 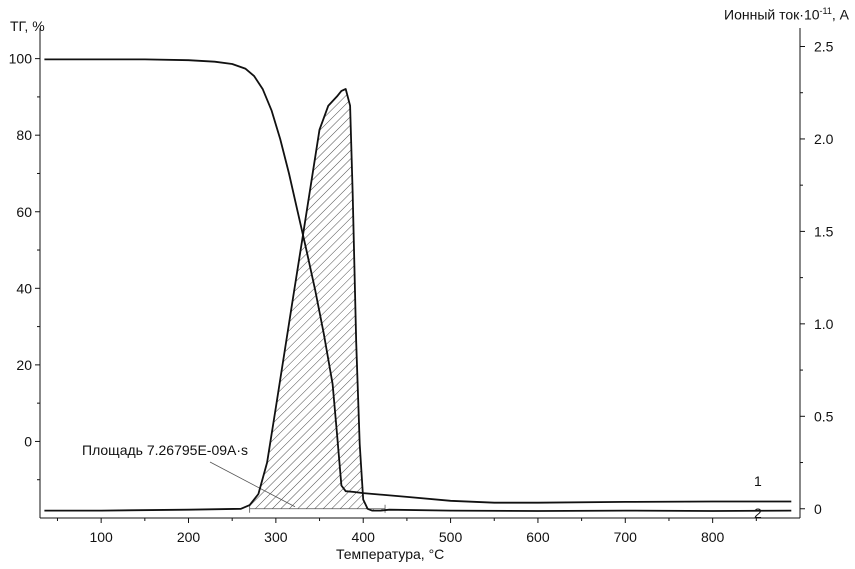 What do you see at coordinates (24, 288) in the screenshot?
I see `y-left-tick-label: 40` at bounding box center [24, 288].